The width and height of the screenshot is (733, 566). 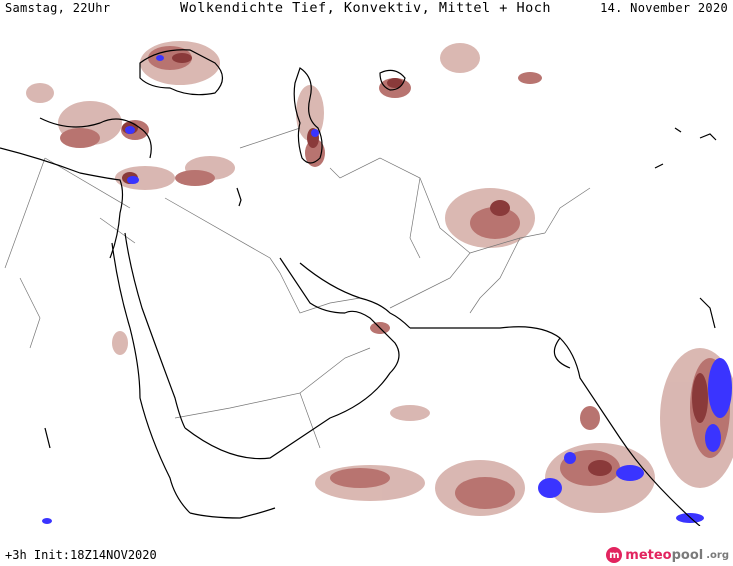 What do you see at coordinates (58, 8) in the screenshot?
I see `run-day-time: Samstag, 22Uhr` at bounding box center [58, 8].